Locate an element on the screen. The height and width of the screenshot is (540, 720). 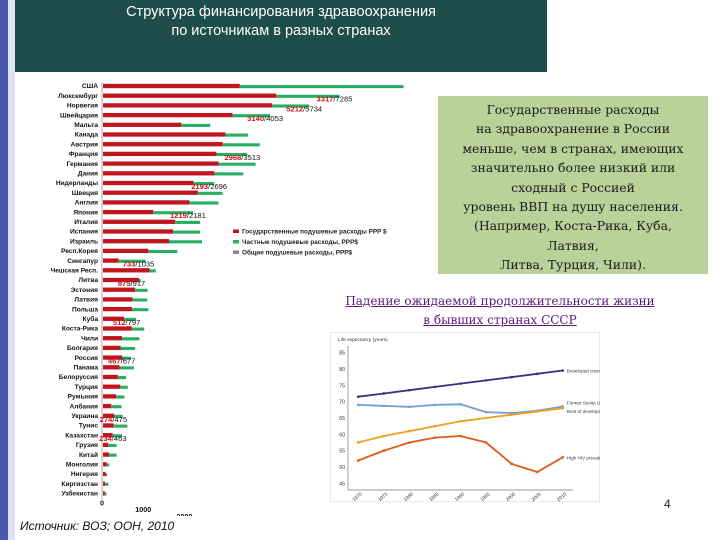
category-label: Франция is located at coordinates (83, 154).